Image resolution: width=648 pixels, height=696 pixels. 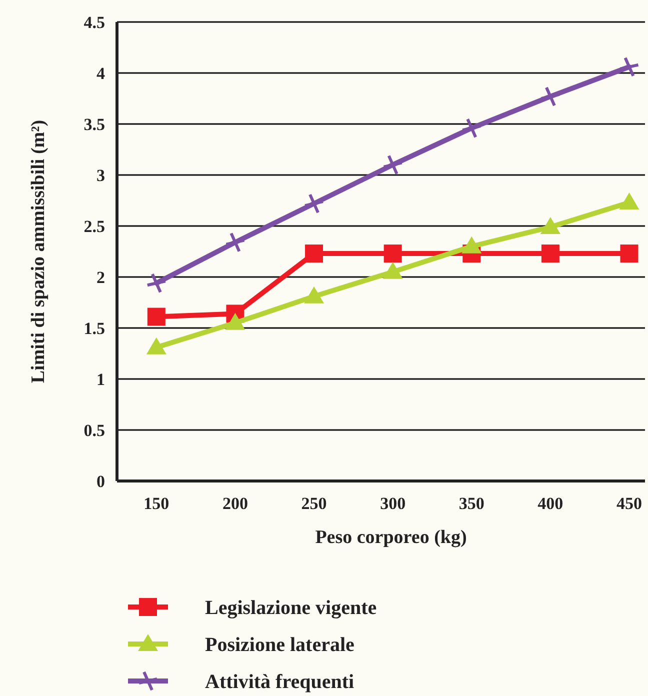 I want to click on y-axis-title: Limiti di spazio ammissibili (m²), so click(x=38, y=252).